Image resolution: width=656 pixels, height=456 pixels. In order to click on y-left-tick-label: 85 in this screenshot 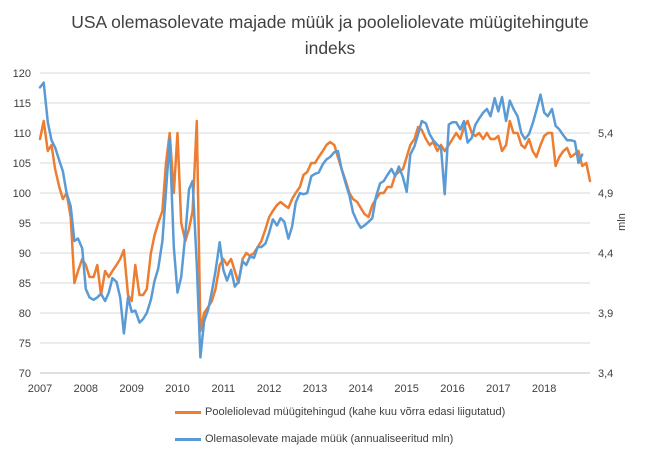, I will do `click(25, 284)`.